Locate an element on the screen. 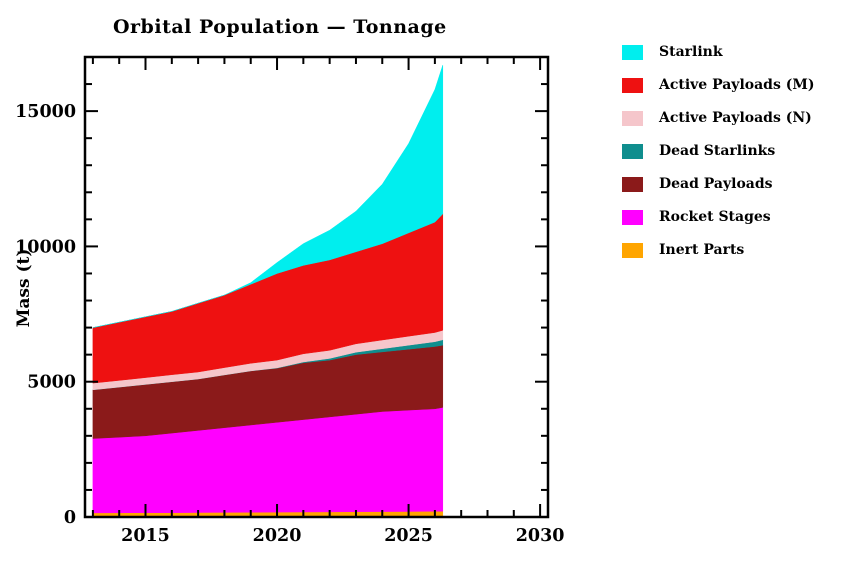  legend-item-dead-payloads: Dead Payloads is located at coordinates (718, 184).